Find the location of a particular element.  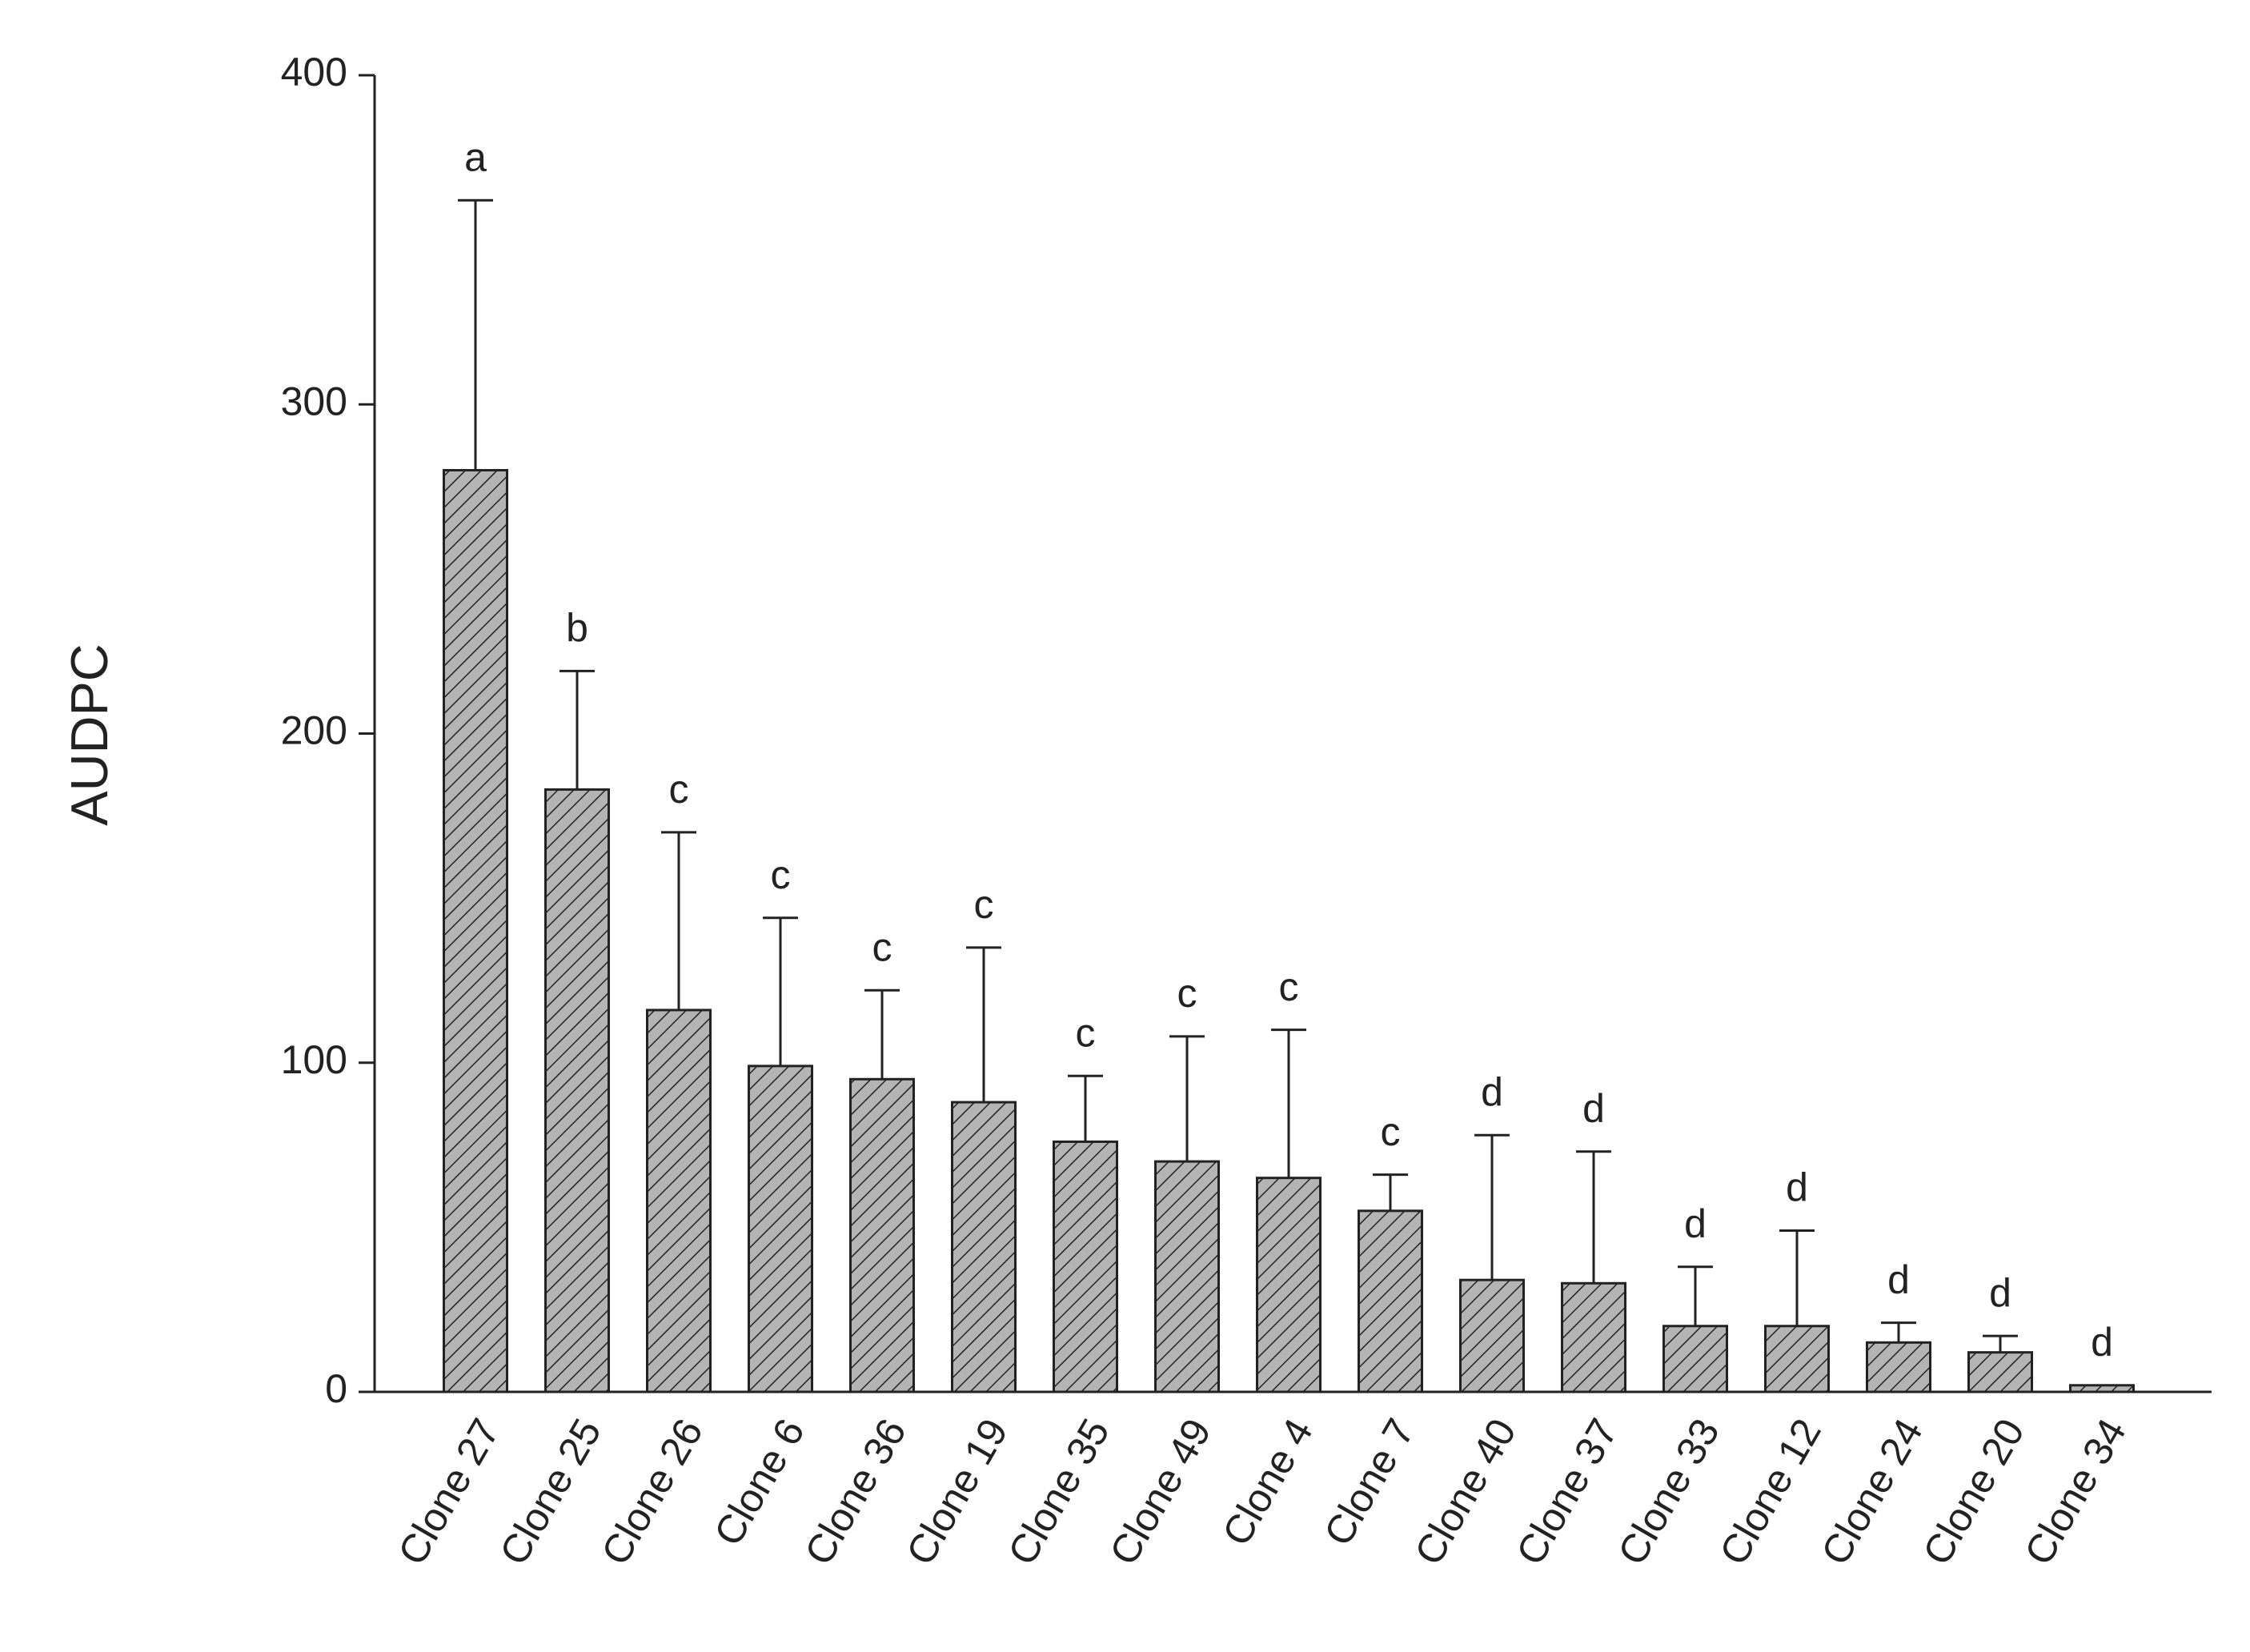

y-tick-label: 200 is located at coordinates (314, 730).